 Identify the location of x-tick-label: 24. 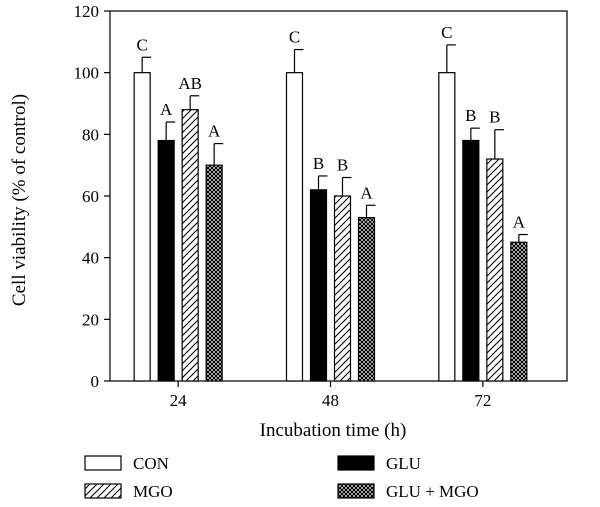
(179, 400).